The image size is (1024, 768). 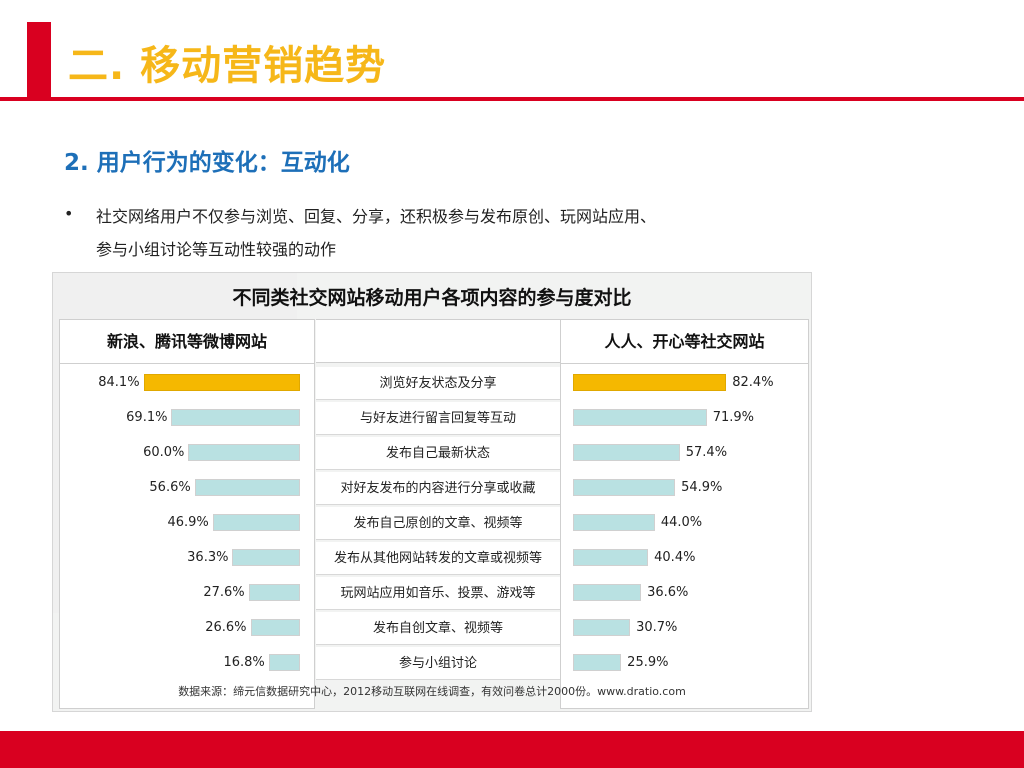 I want to click on category-label: 发布从其他网站转发的文章或视频等, so click(x=438, y=558).